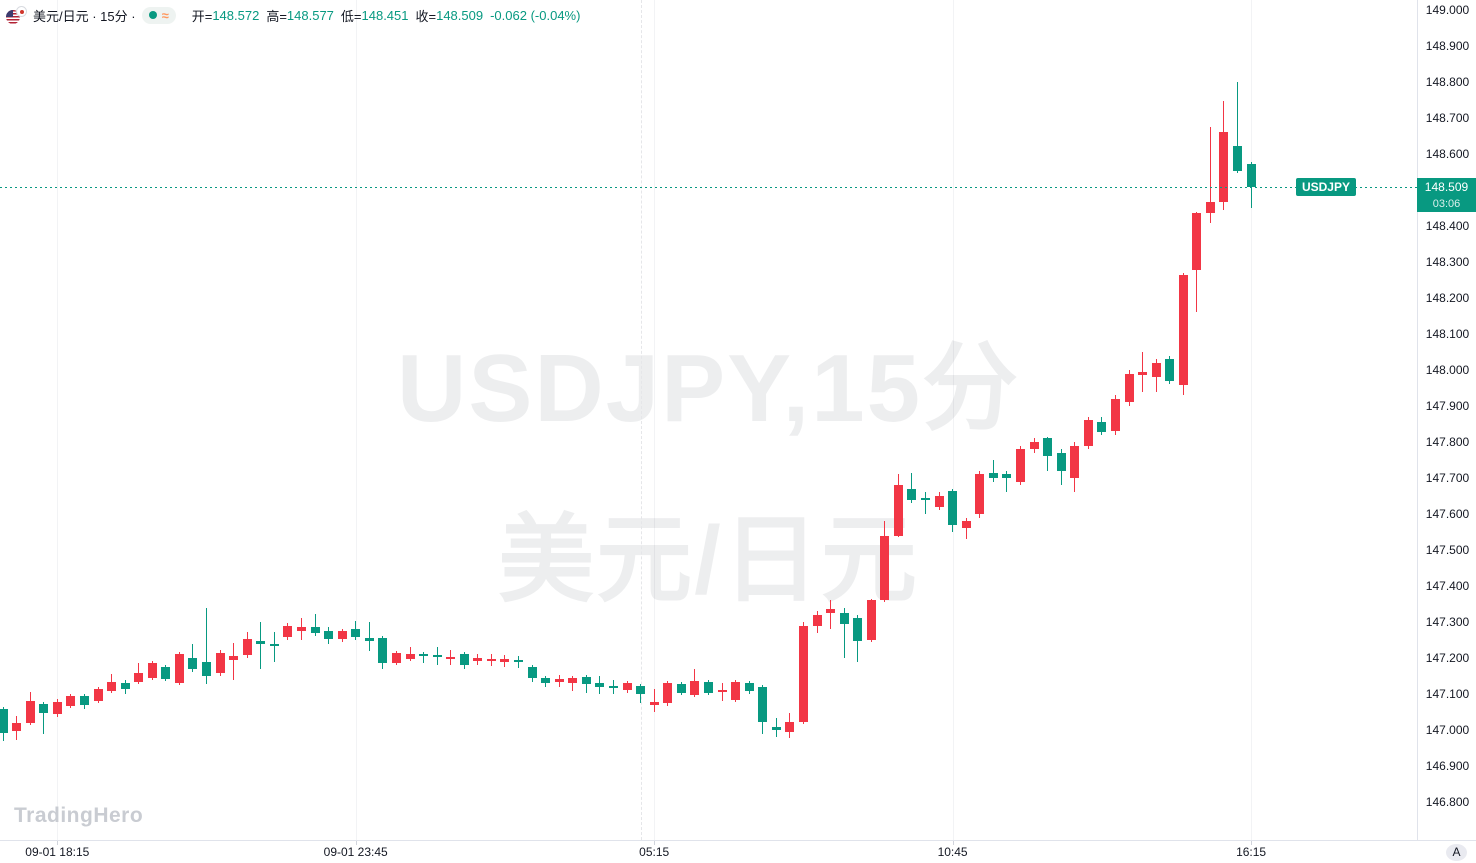 The height and width of the screenshot is (863, 1476). What do you see at coordinates (84, 16) in the screenshot?
I see `symbol-title: 美元/日元 · 15分 ·` at bounding box center [84, 16].